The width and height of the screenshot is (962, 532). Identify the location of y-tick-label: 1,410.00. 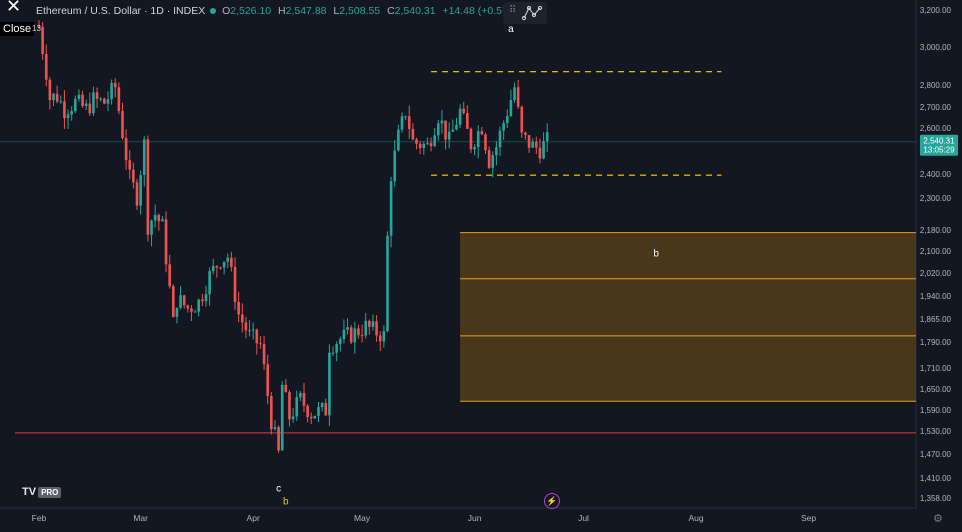
(936, 478).